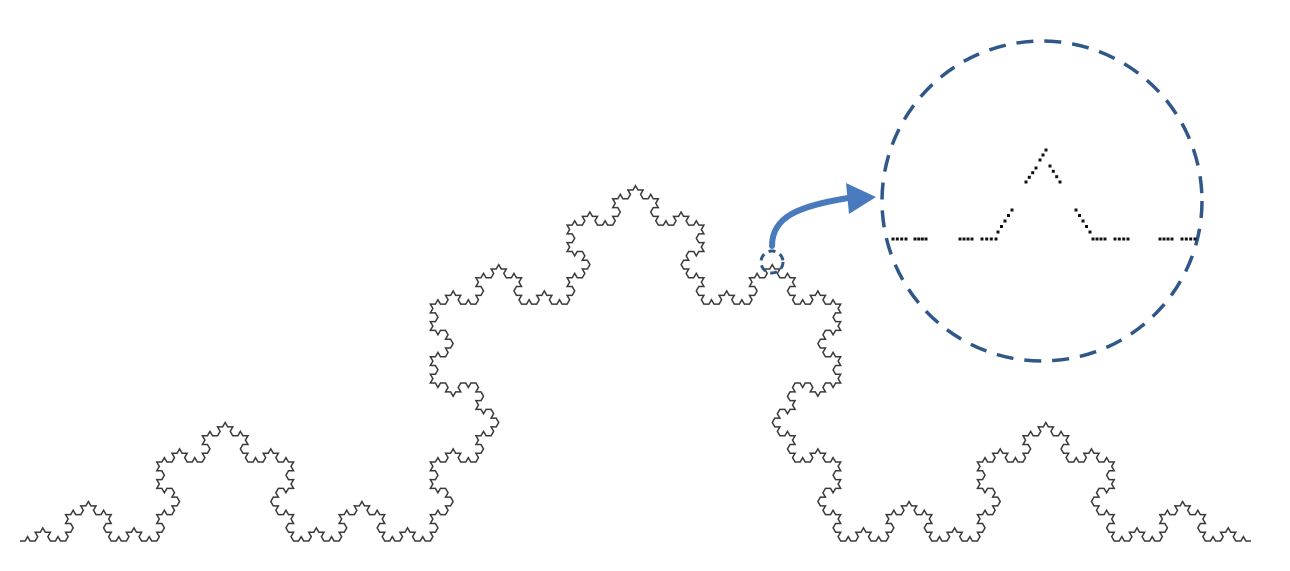  Describe the element at coordinates (772, 262) in the screenshot. I see `highlight-marker-circle` at that location.